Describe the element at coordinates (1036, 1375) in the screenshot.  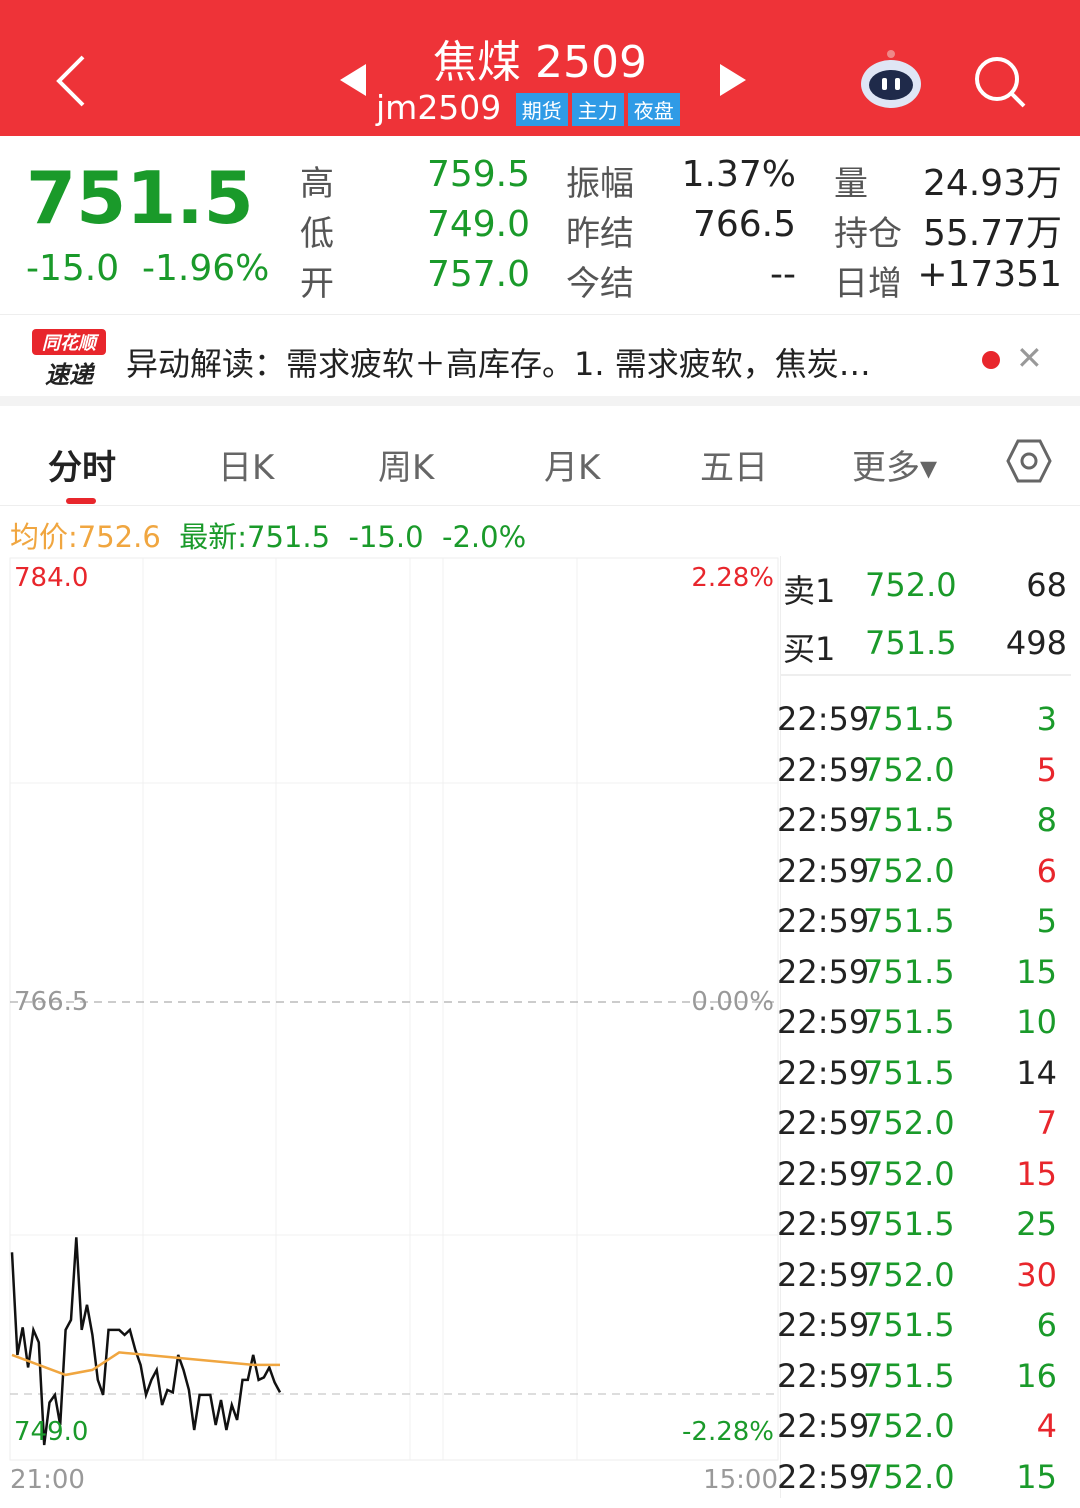
I see `trade-volume: 16` at that location.